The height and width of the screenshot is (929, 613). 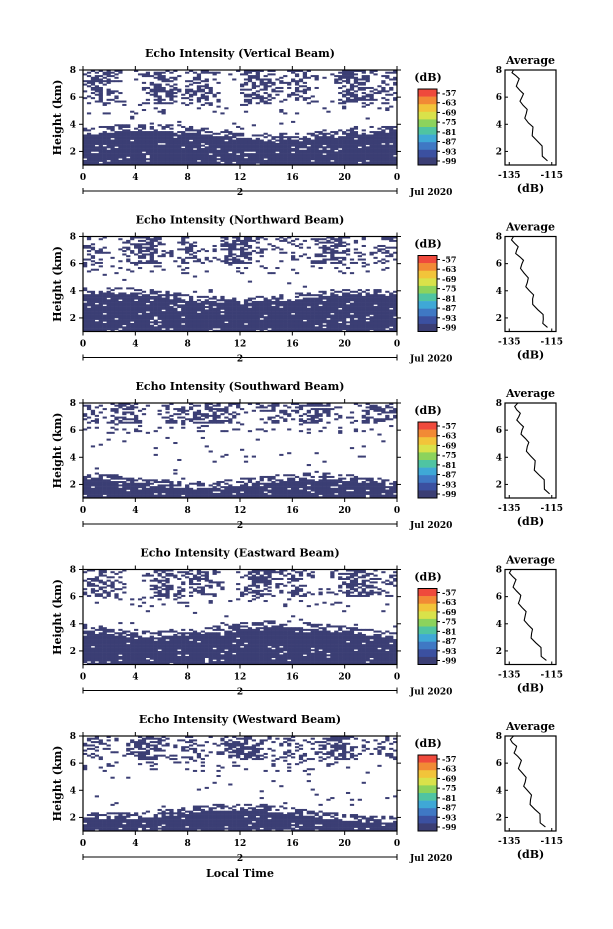 I want to click on heatmap-cells, so click(x=240, y=284).